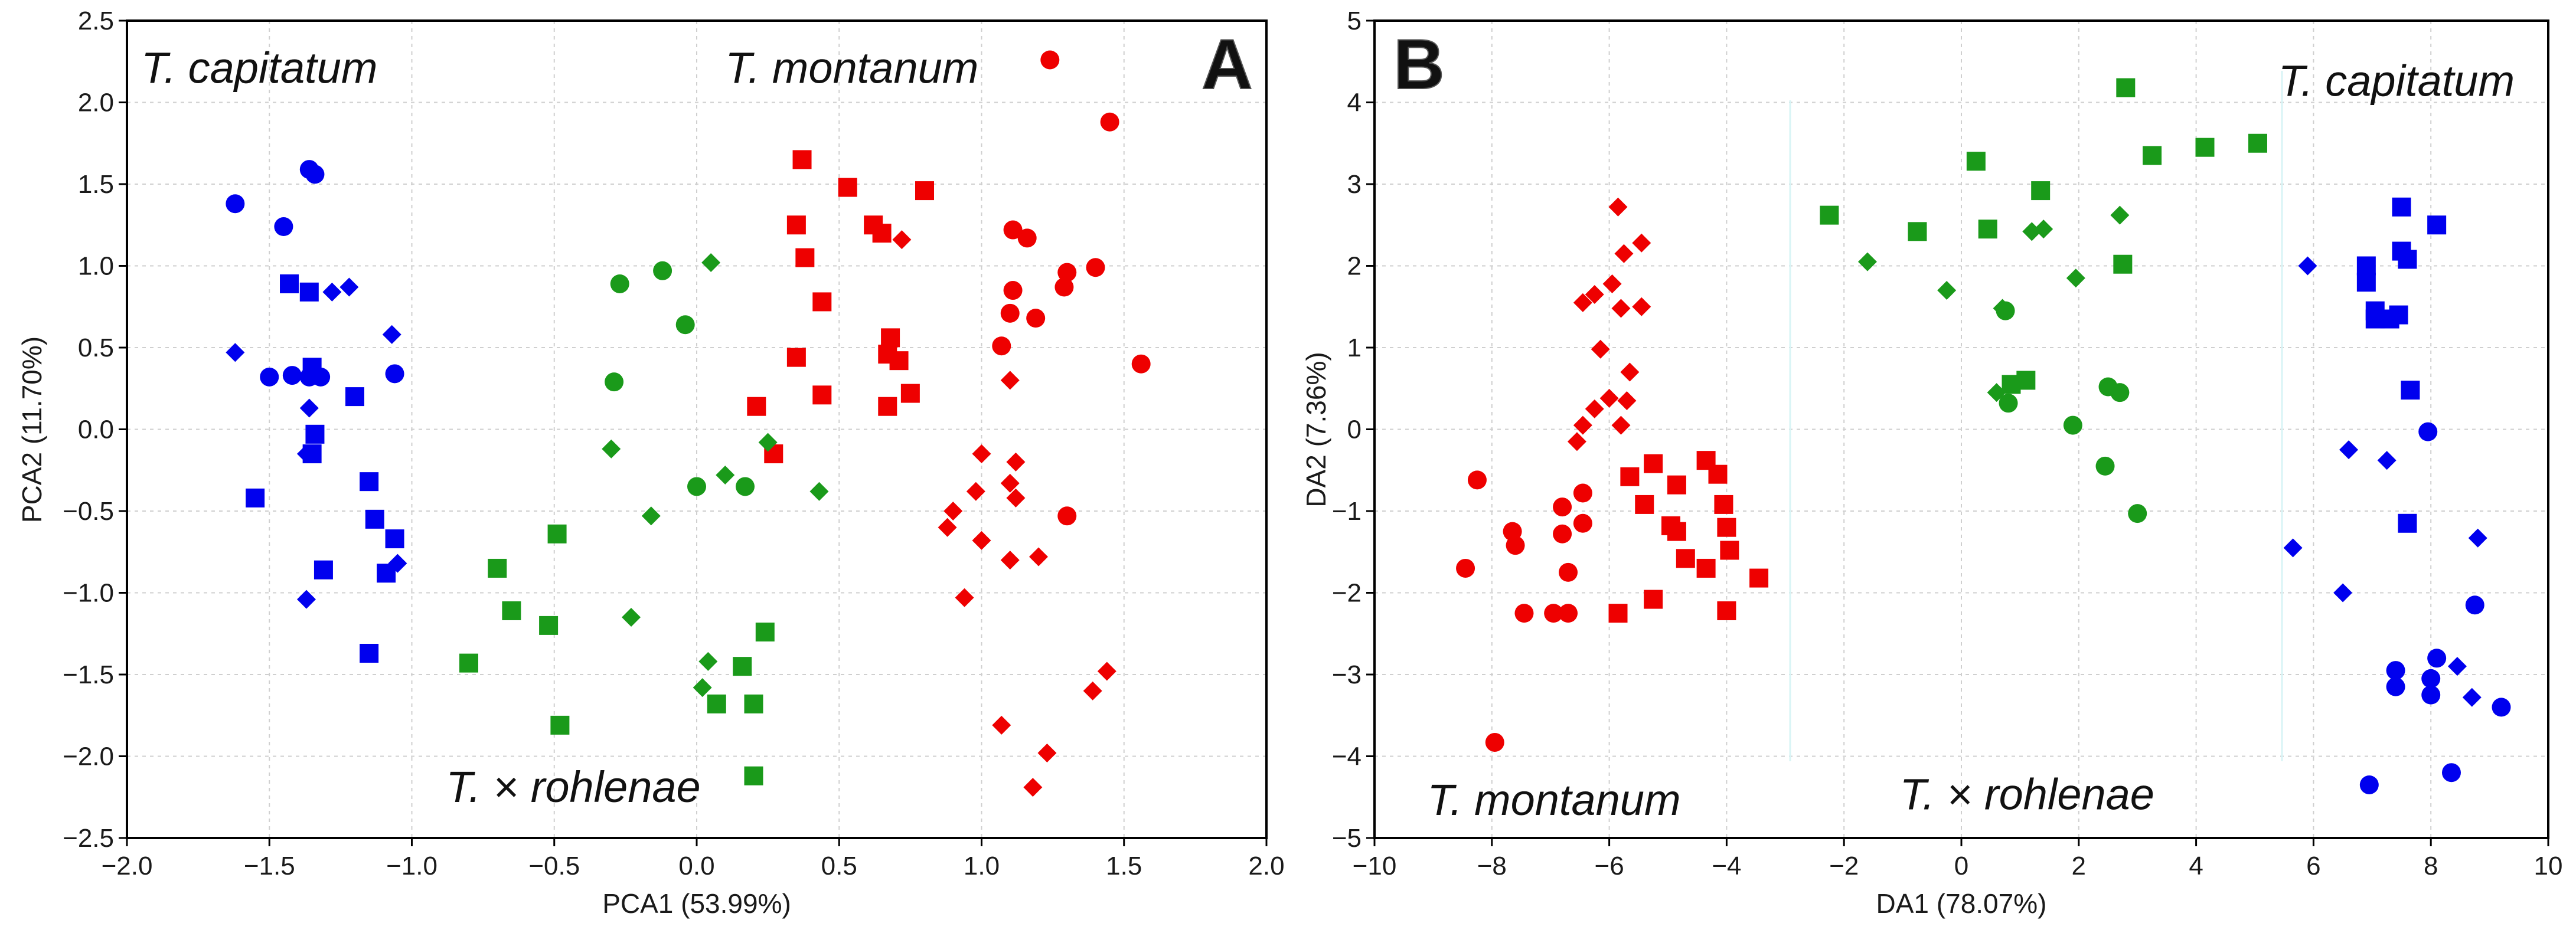 The width and height of the screenshot is (2576, 933). What do you see at coordinates (88, 511) in the screenshot?
I see `panel-a-y-tick-label: −0.5` at bounding box center [88, 511].